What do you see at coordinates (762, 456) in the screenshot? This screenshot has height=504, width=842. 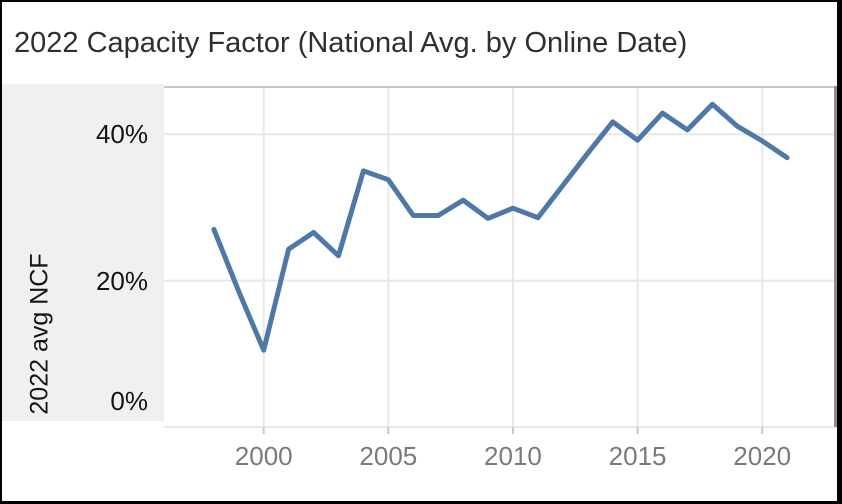 I see `x-tick-label: 2020` at bounding box center [762, 456].